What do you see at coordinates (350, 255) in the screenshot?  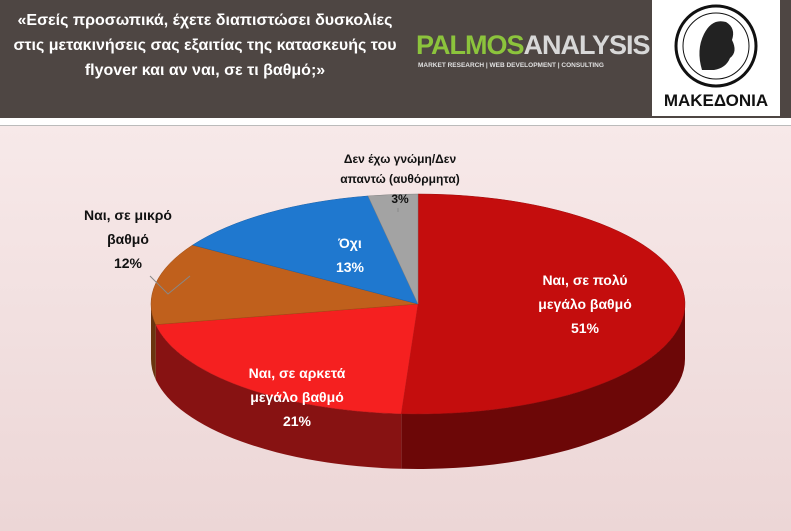 I see `slice-label: Όχι 13%` at bounding box center [350, 255].